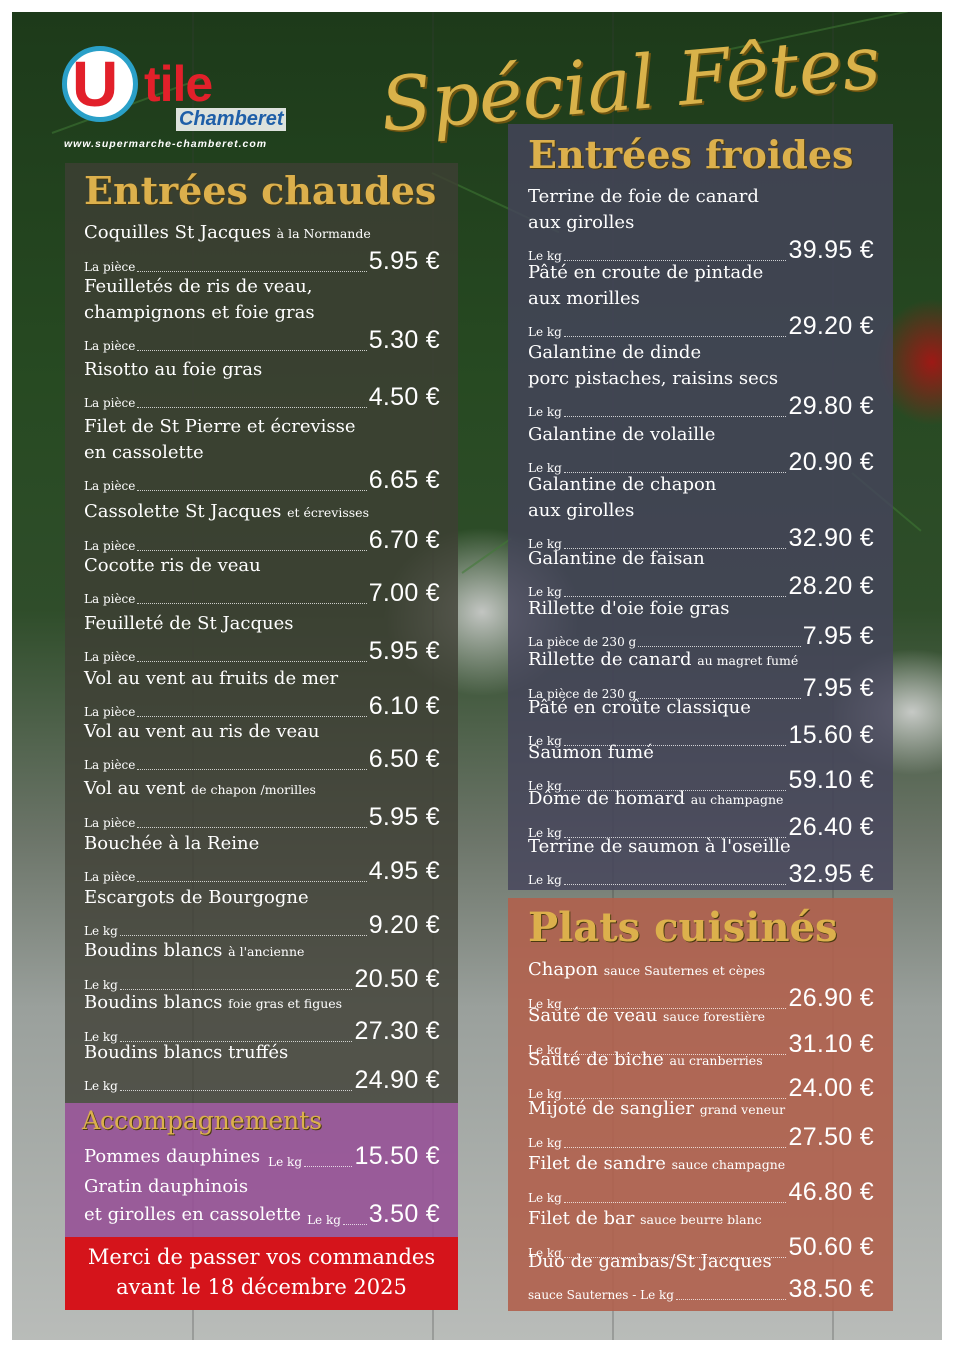 This screenshot has width=958, height=1354. I want to click on item-note: au cranberries, so click(716, 1060).